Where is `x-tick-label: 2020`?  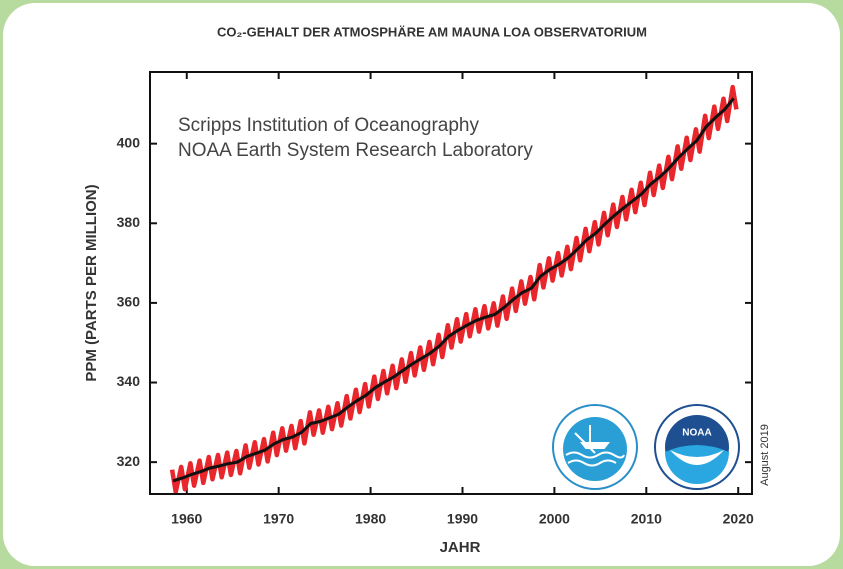 x-tick-label: 2020 is located at coordinates (738, 519).